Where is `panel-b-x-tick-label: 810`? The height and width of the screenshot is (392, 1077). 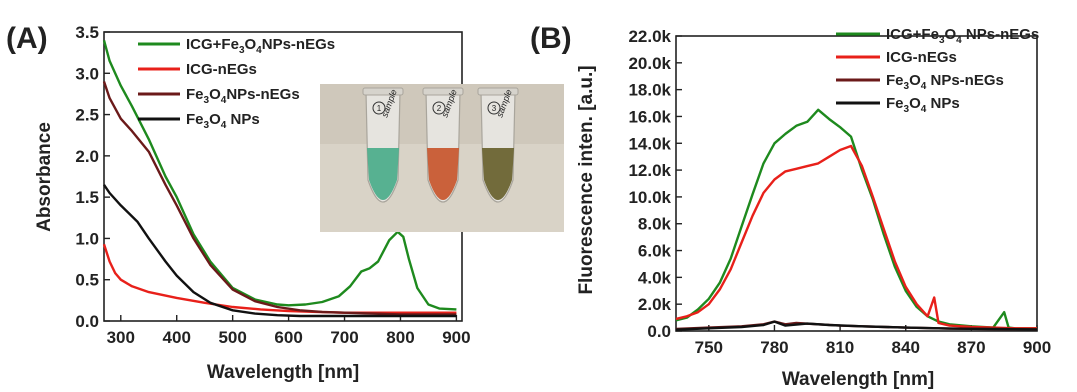
panel-b-x-tick-label: 810 is located at coordinates (840, 347).